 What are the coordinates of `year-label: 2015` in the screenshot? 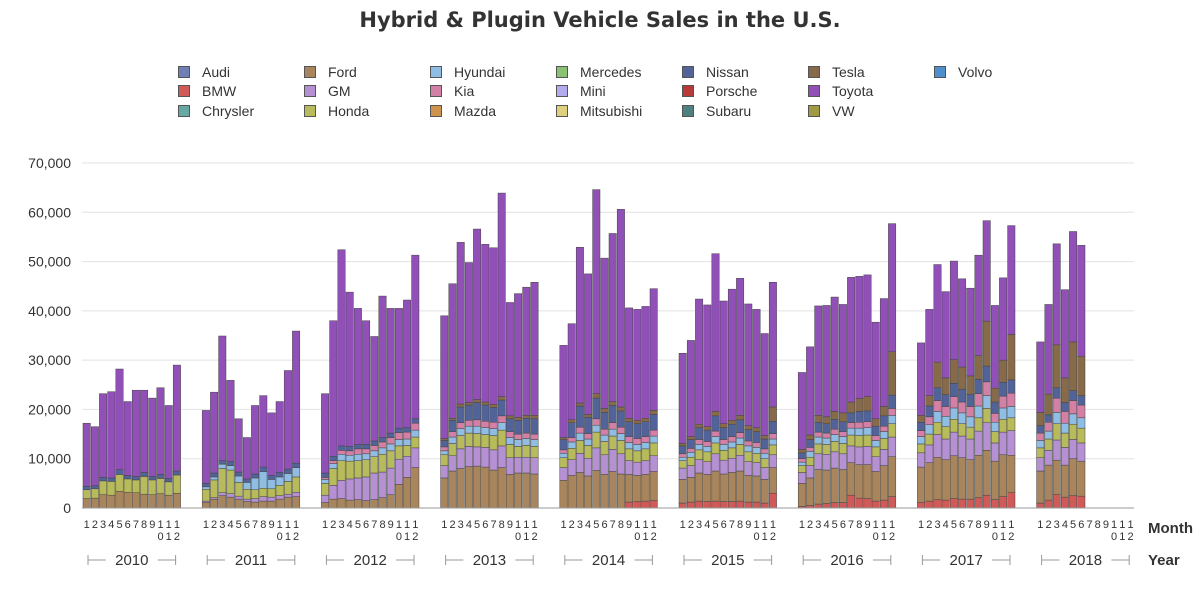 It's located at (727, 560).